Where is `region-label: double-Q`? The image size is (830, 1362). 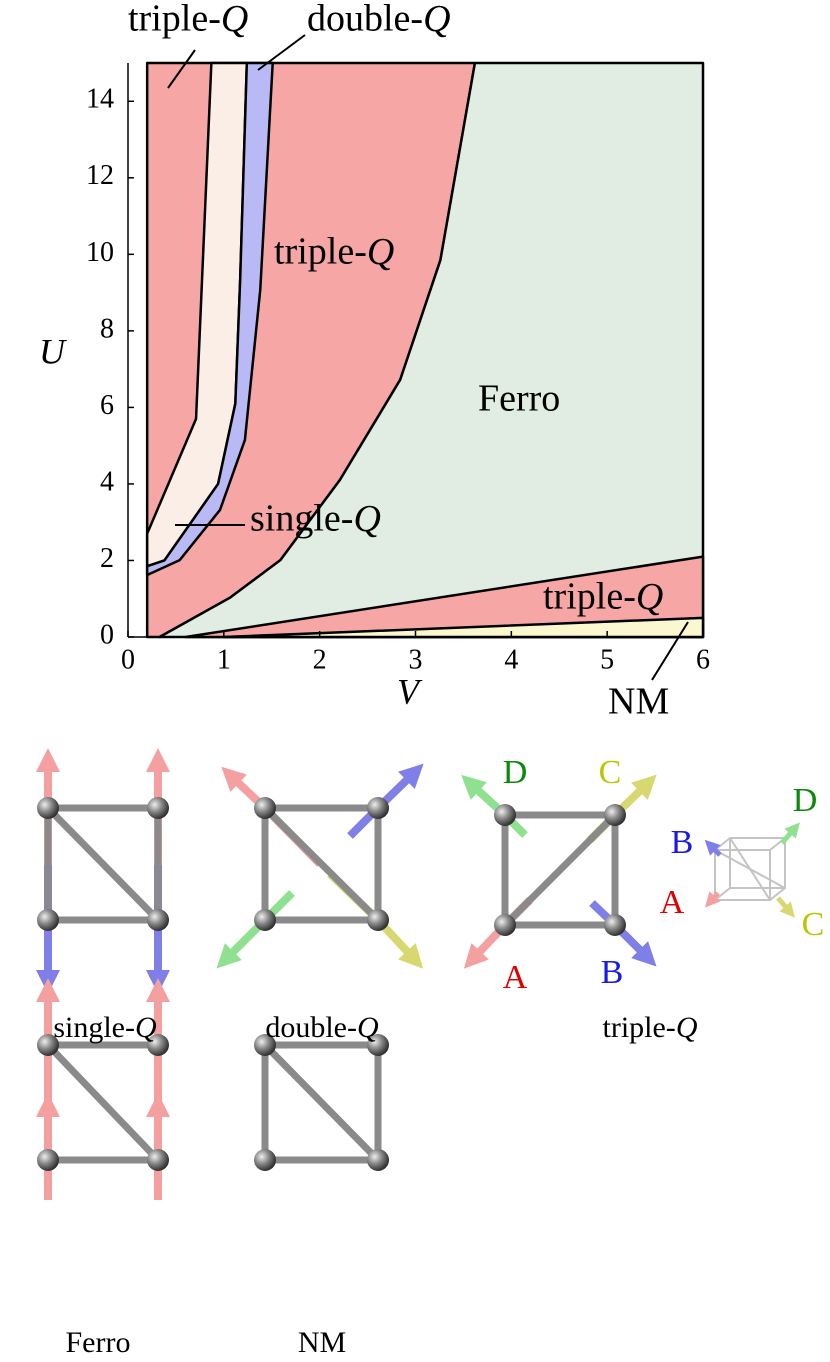
region-label: double-Q is located at coordinates (379, 20).